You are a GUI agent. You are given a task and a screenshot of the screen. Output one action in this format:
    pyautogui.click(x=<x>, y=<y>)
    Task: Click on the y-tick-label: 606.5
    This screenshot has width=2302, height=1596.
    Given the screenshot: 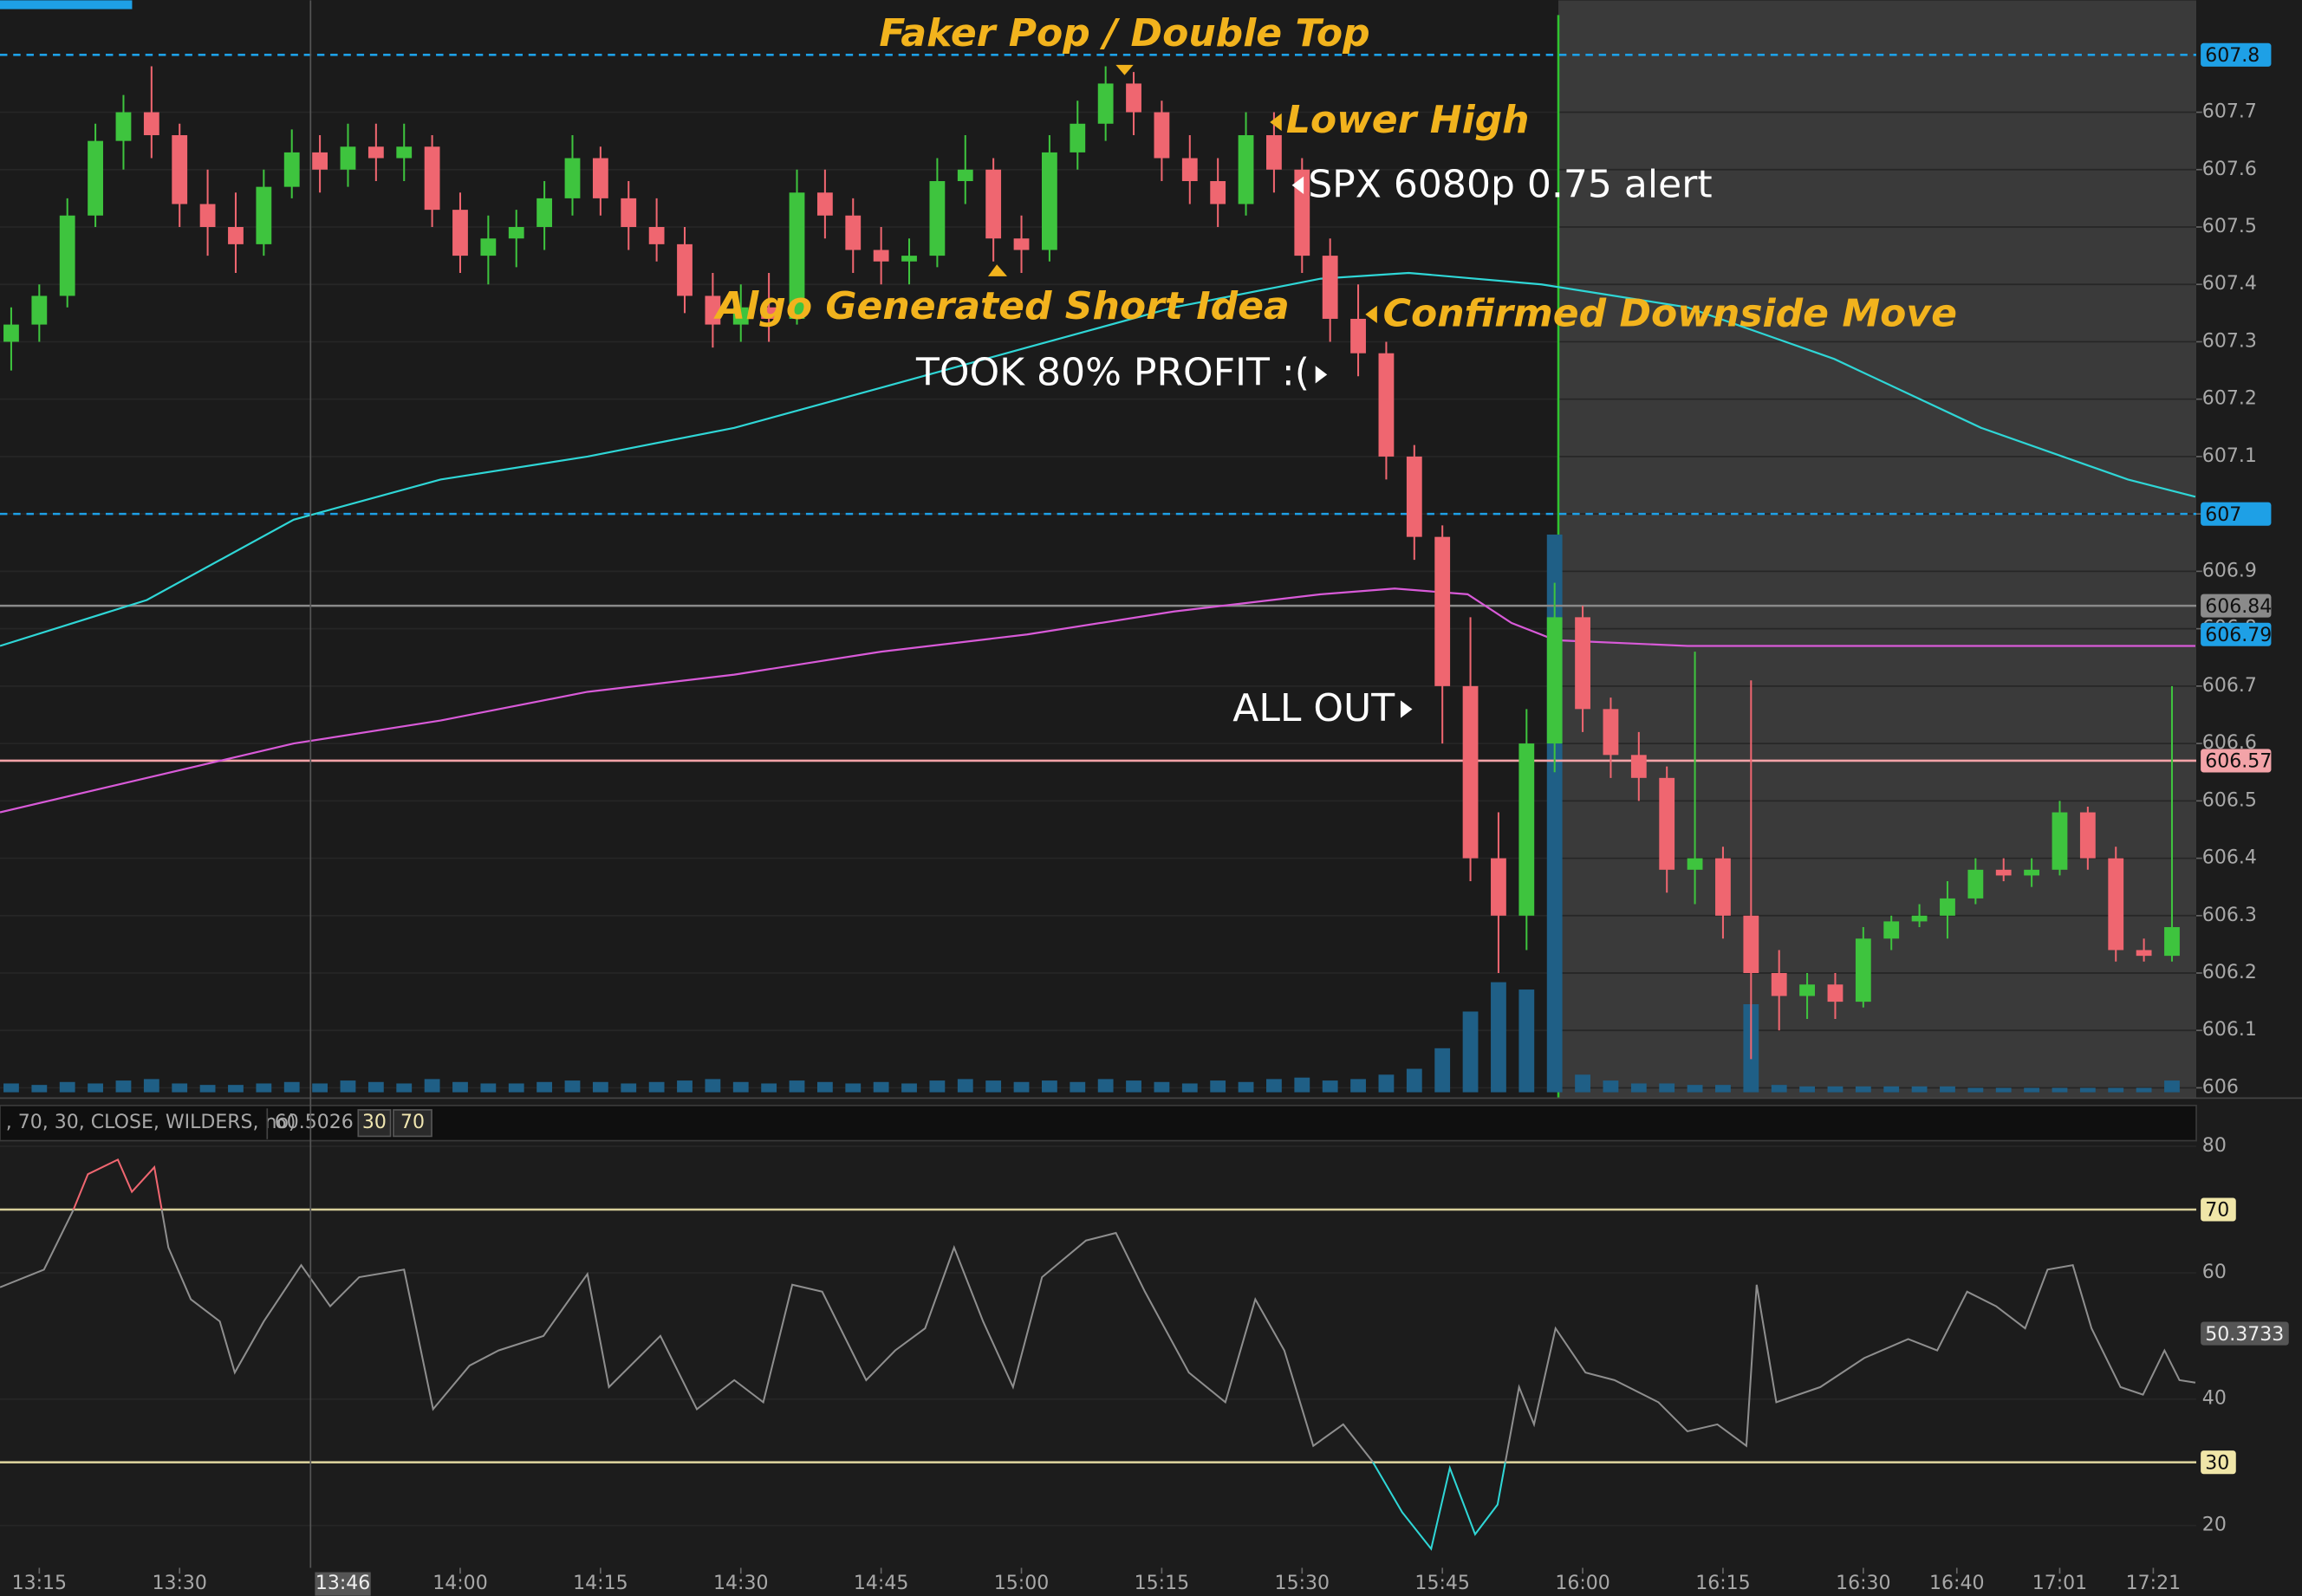 What is the action you would take?
    pyautogui.click(x=2229, y=800)
    